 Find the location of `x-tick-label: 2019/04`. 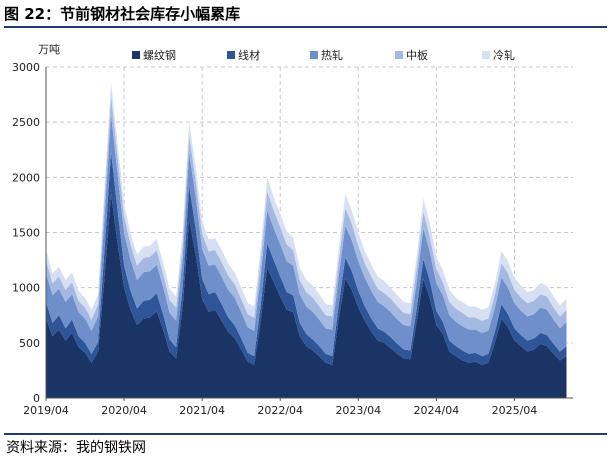

x-tick-label: 2019/04 is located at coordinates (46, 410).